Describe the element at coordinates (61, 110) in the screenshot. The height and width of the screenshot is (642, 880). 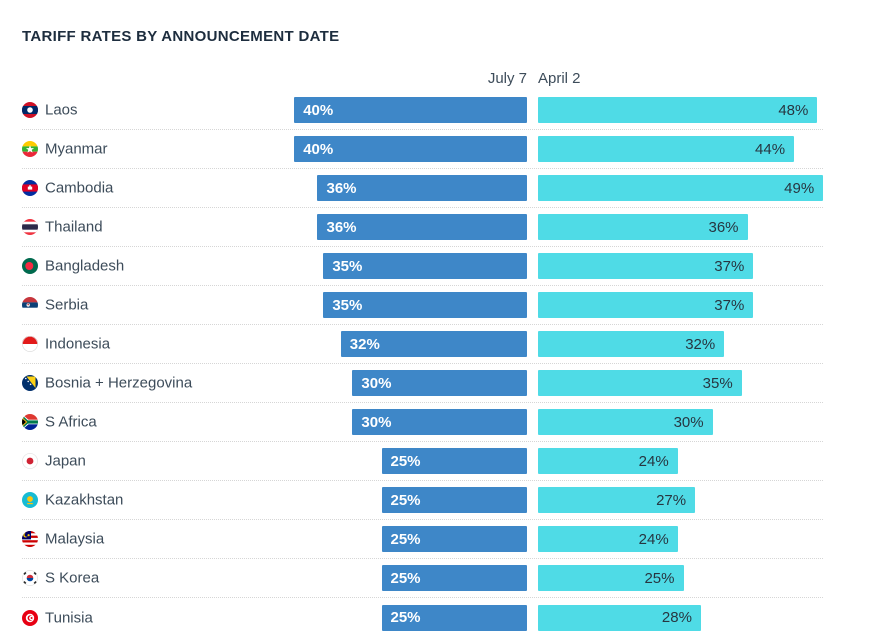
I see `country-label: Laos` at that location.